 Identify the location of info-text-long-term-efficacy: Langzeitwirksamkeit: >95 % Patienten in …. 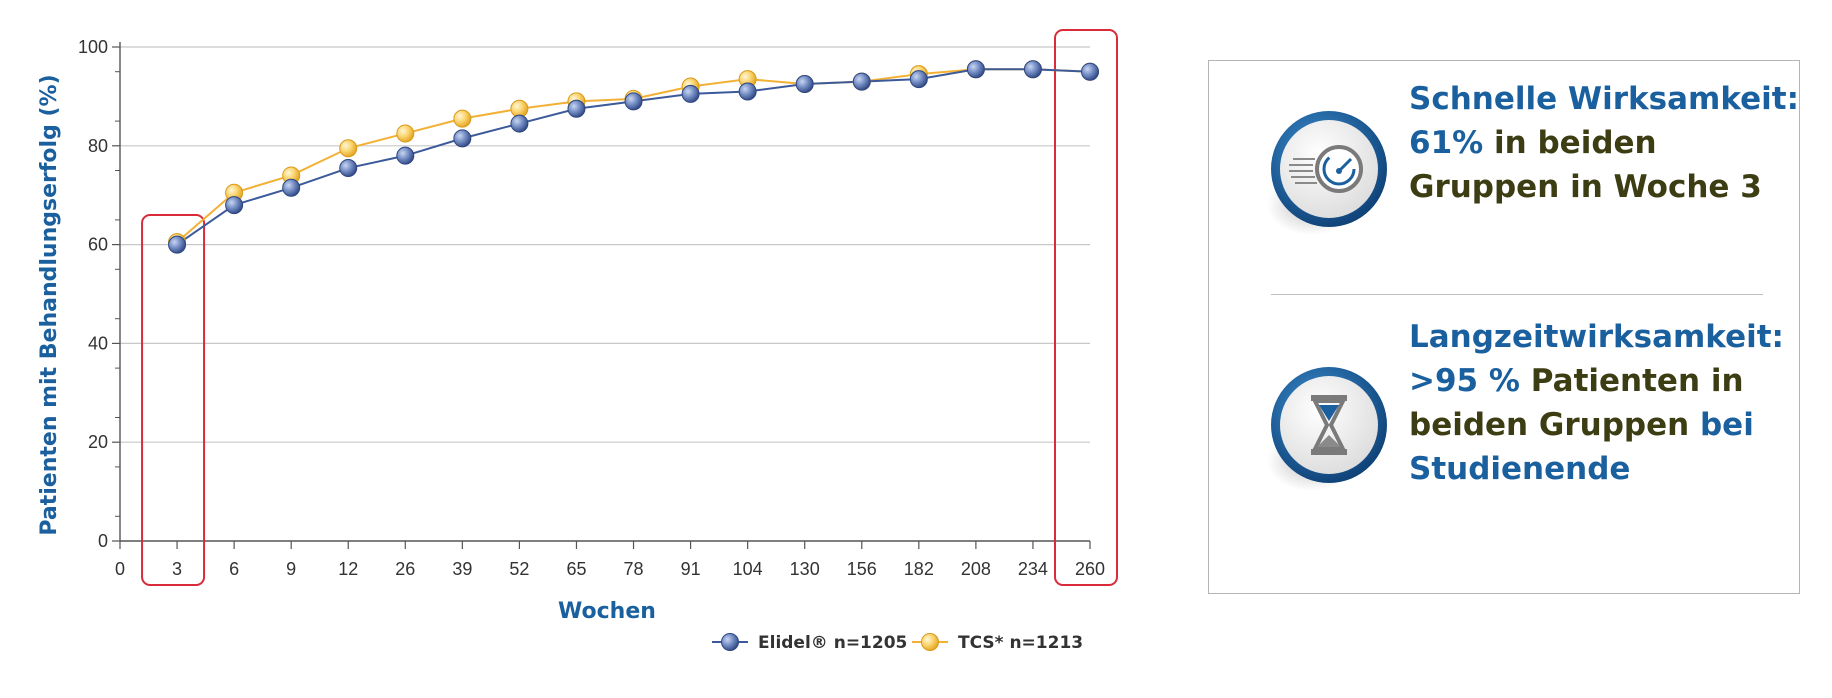
(1604, 403).